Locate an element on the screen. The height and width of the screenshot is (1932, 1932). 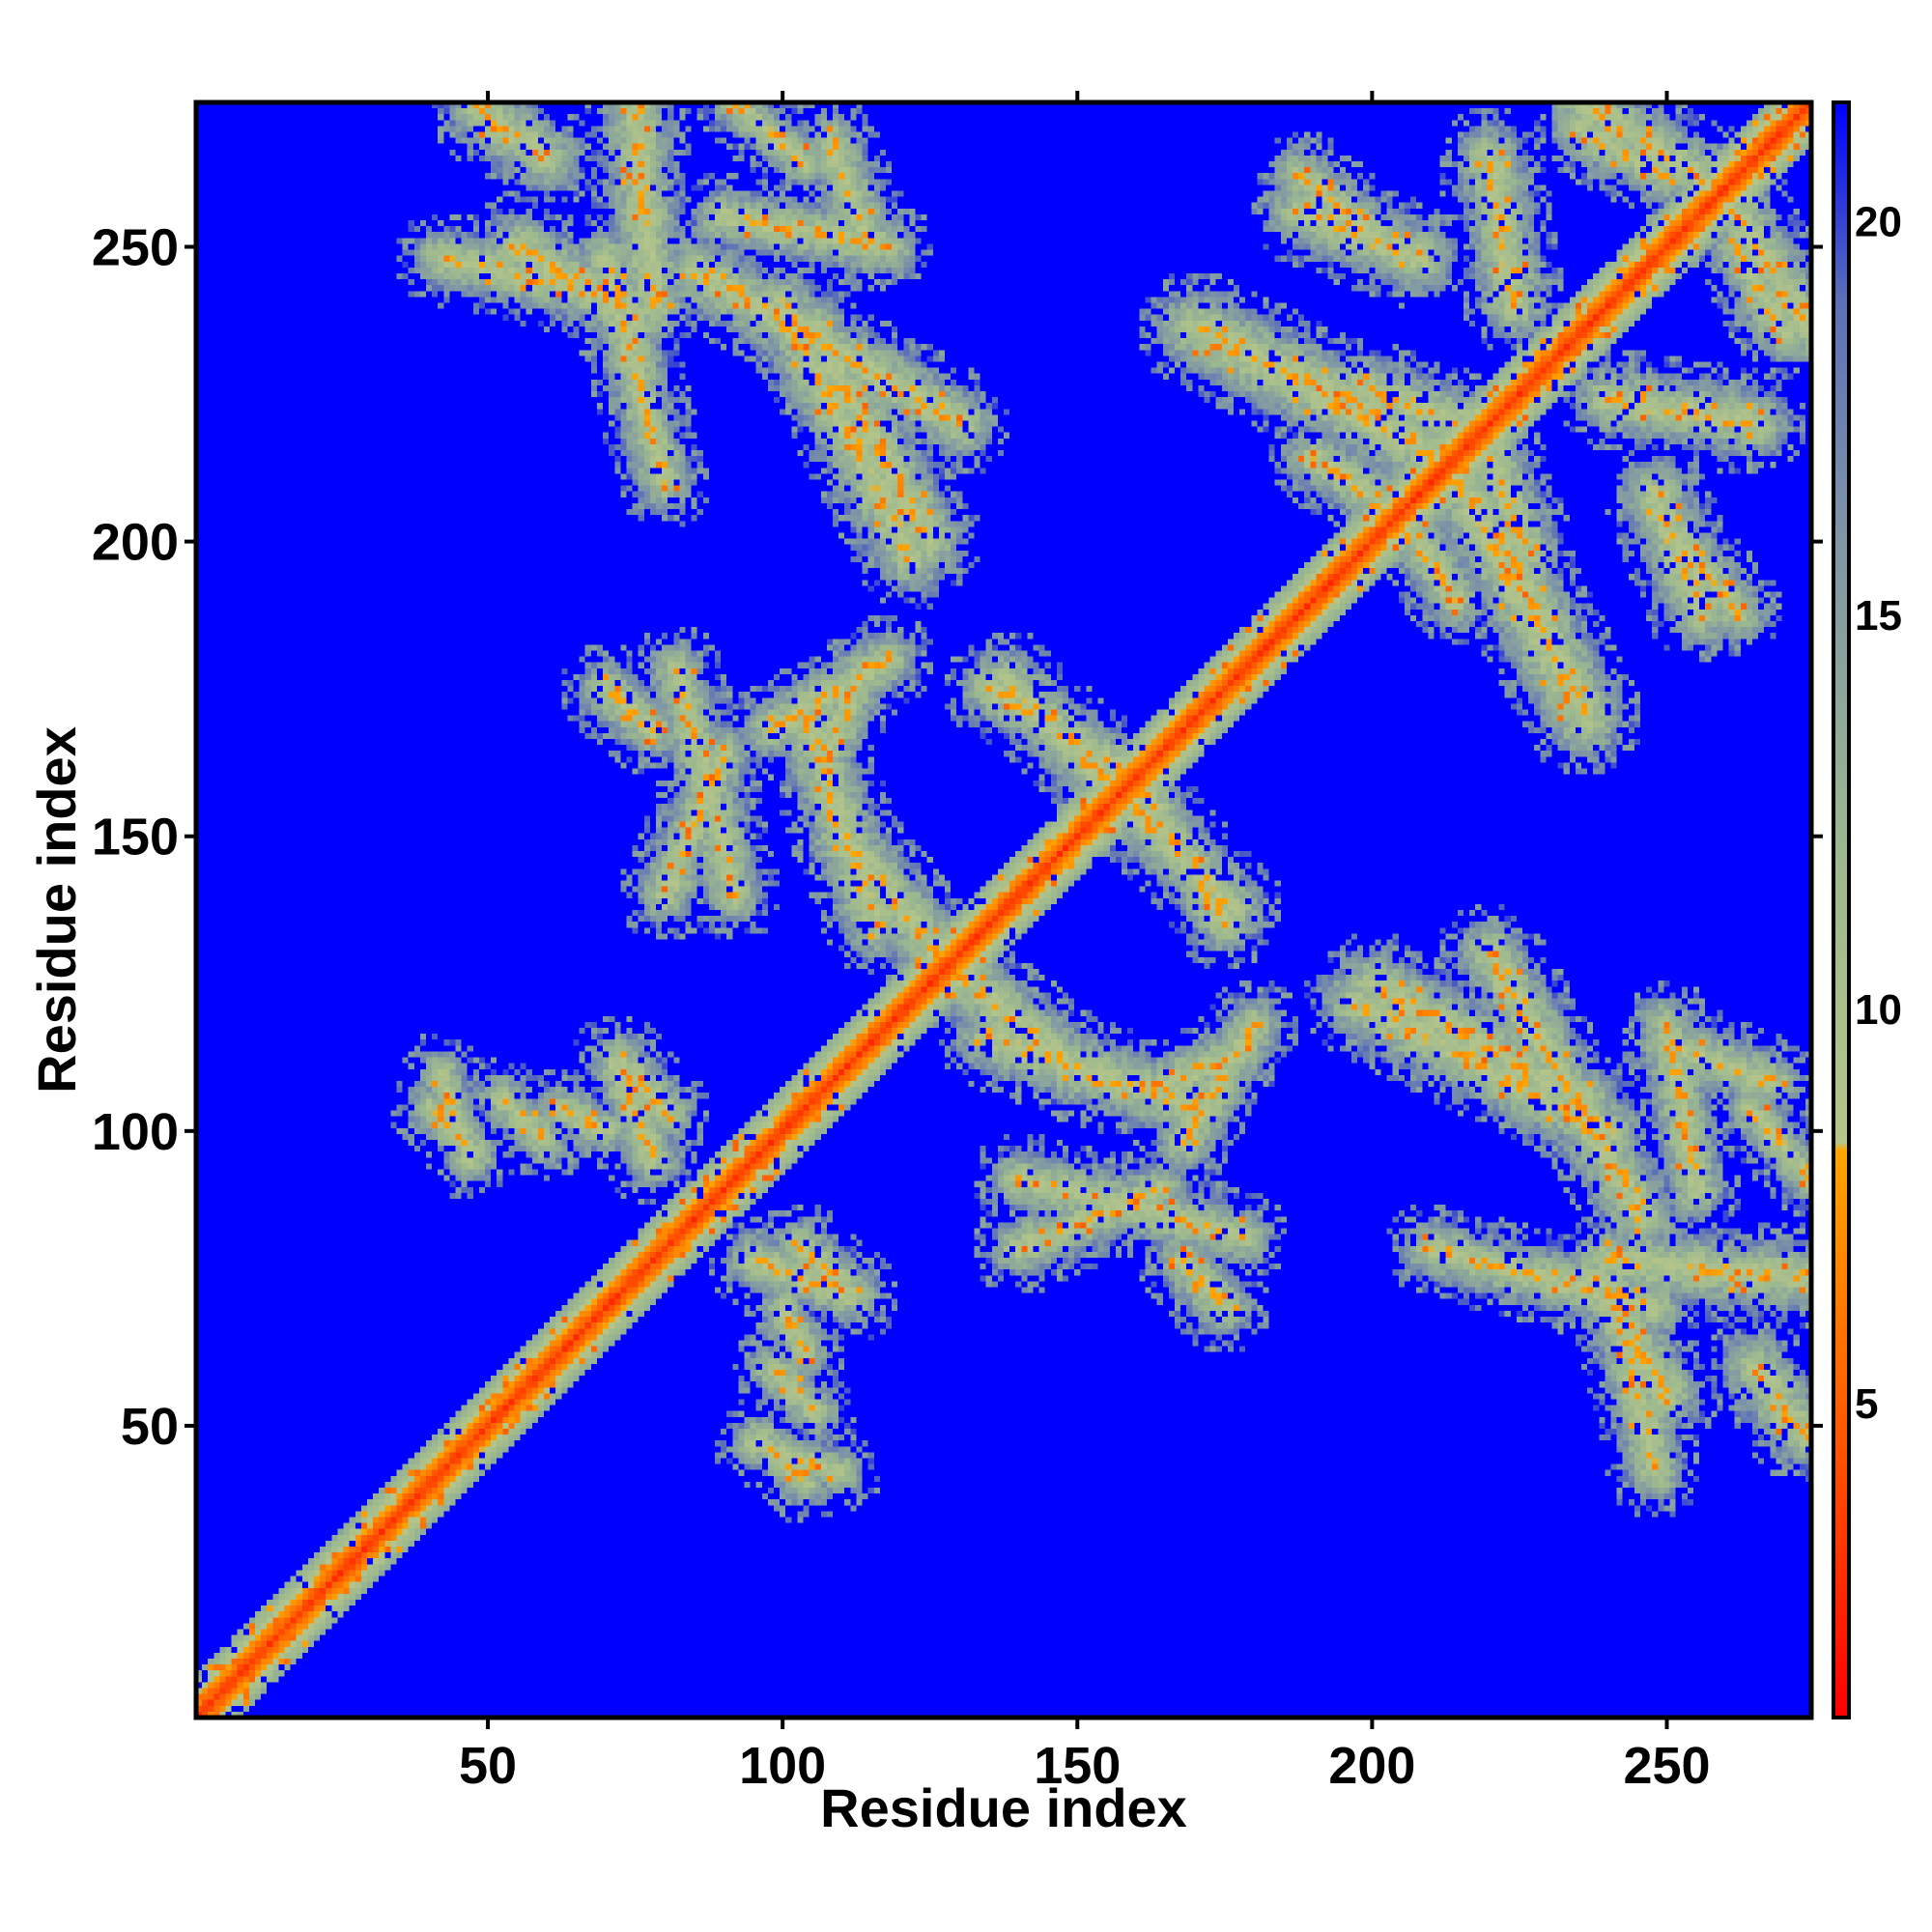
colorbar-tick-label: 10 is located at coordinates (1878, 1010).